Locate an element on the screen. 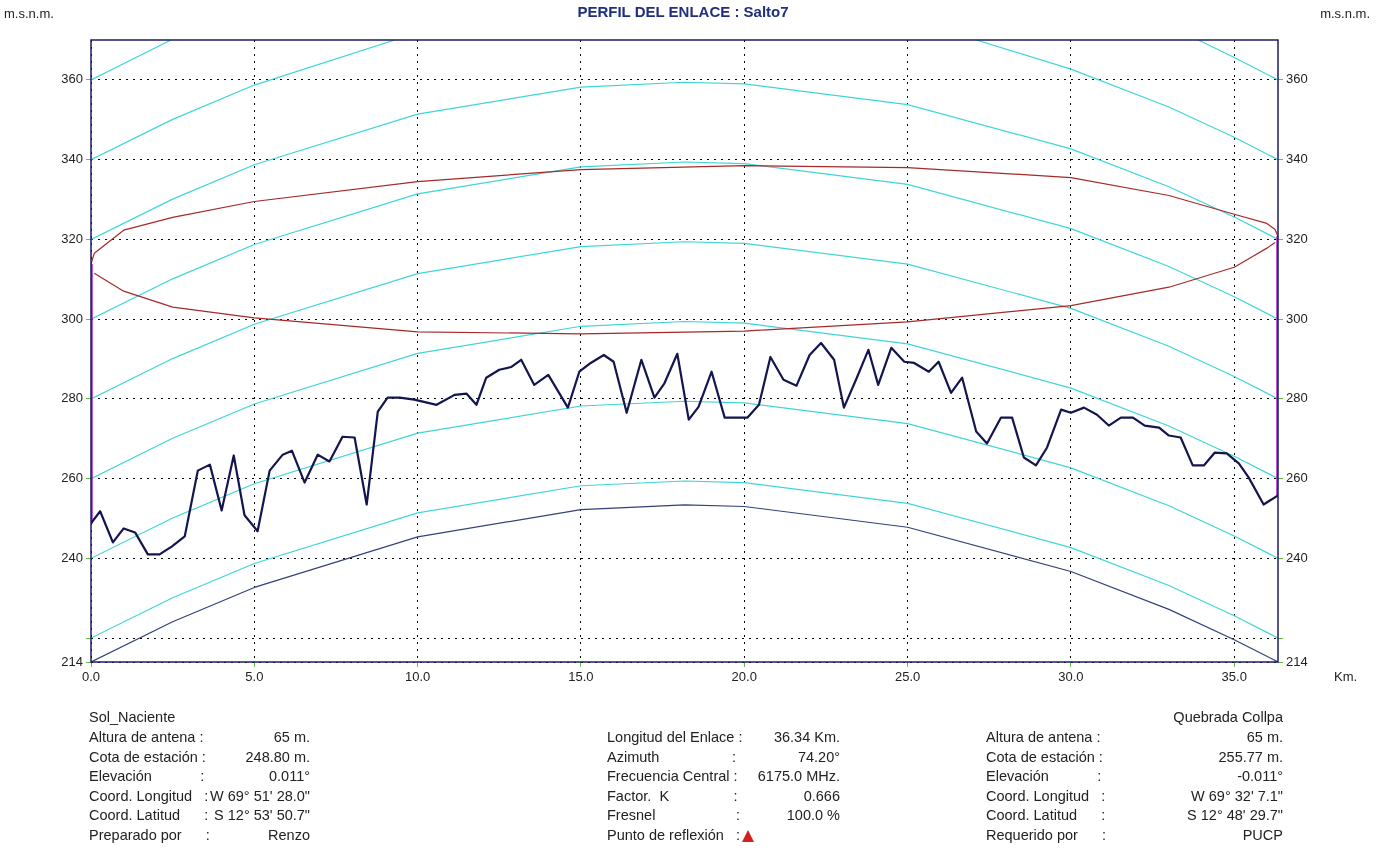 The image size is (1376, 863). text: Fresnel : is located at coordinates (673, 816).